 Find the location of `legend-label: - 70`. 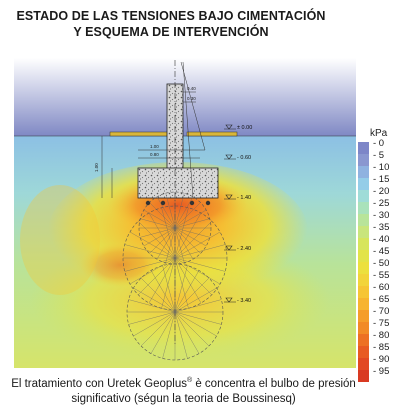

legend-label: - 70 is located at coordinates (381, 311).